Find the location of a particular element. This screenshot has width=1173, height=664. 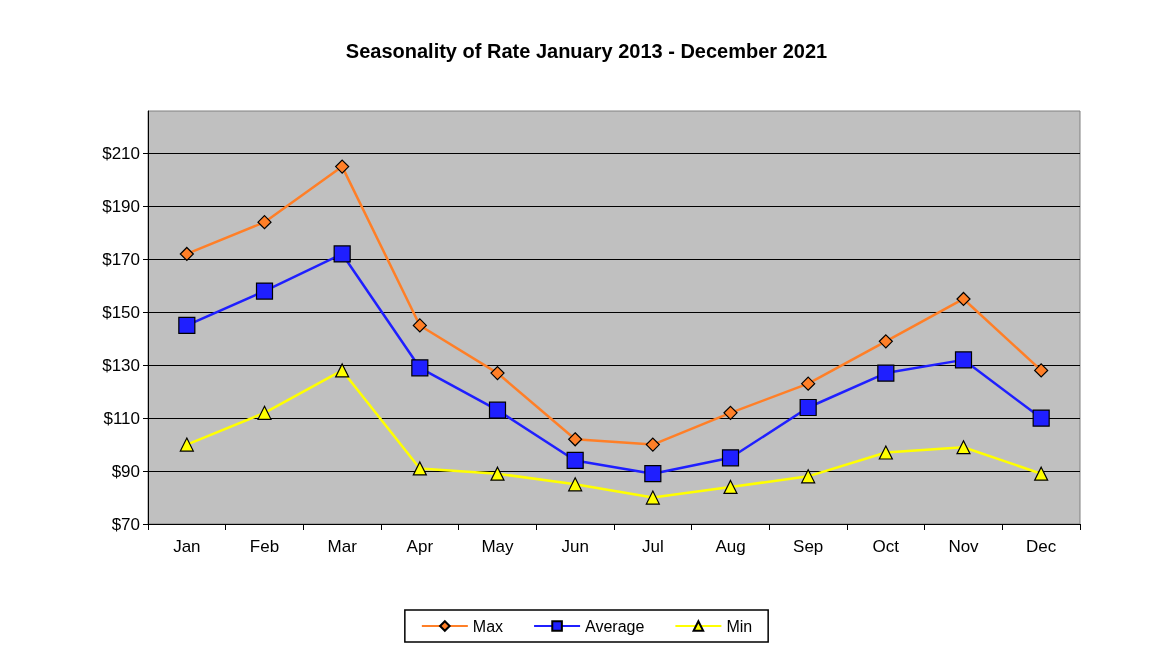

x-tick-label: Jul is located at coordinates (652, 546).